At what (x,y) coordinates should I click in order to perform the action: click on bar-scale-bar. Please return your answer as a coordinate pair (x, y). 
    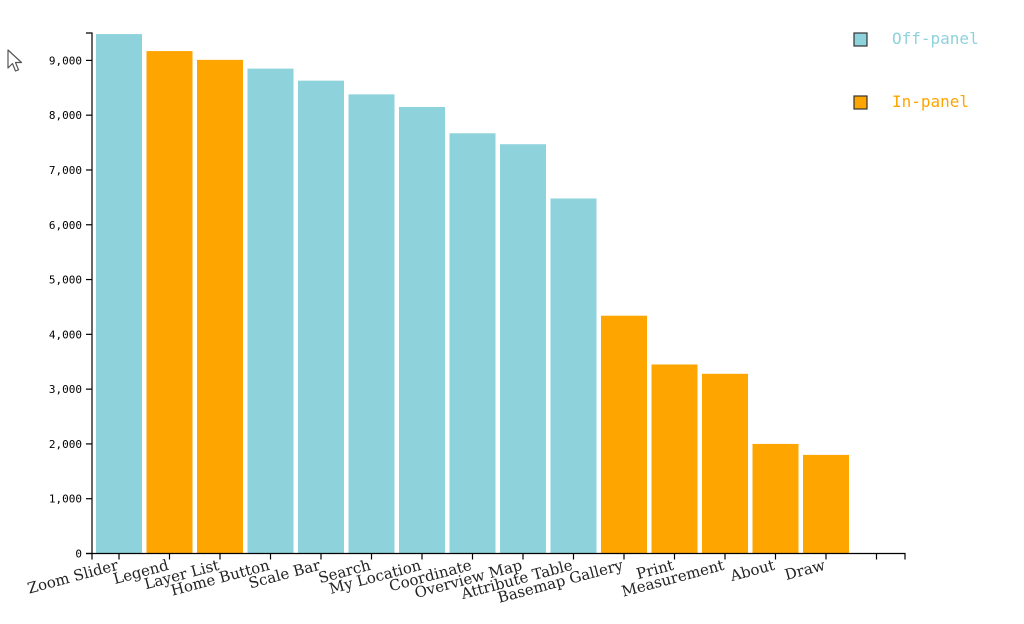
    Looking at the image, I should click on (321, 317).